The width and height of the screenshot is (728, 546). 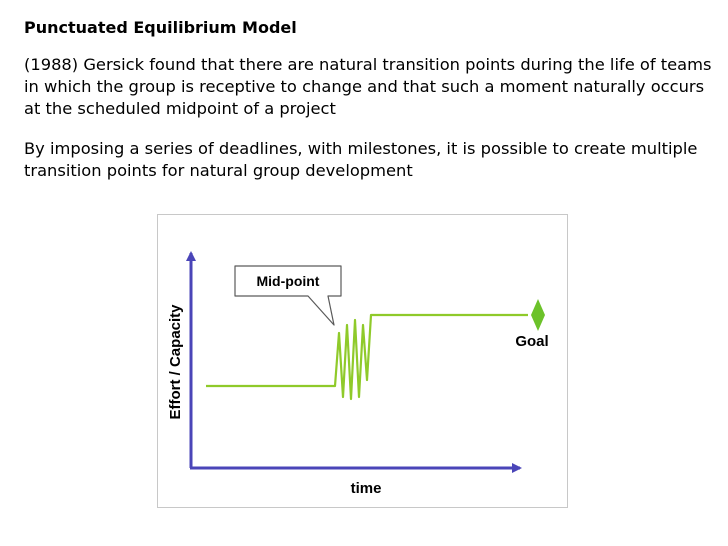 What do you see at coordinates (538, 315) in the screenshot?
I see `goal-diamond-icon` at bounding box center [538, 315].